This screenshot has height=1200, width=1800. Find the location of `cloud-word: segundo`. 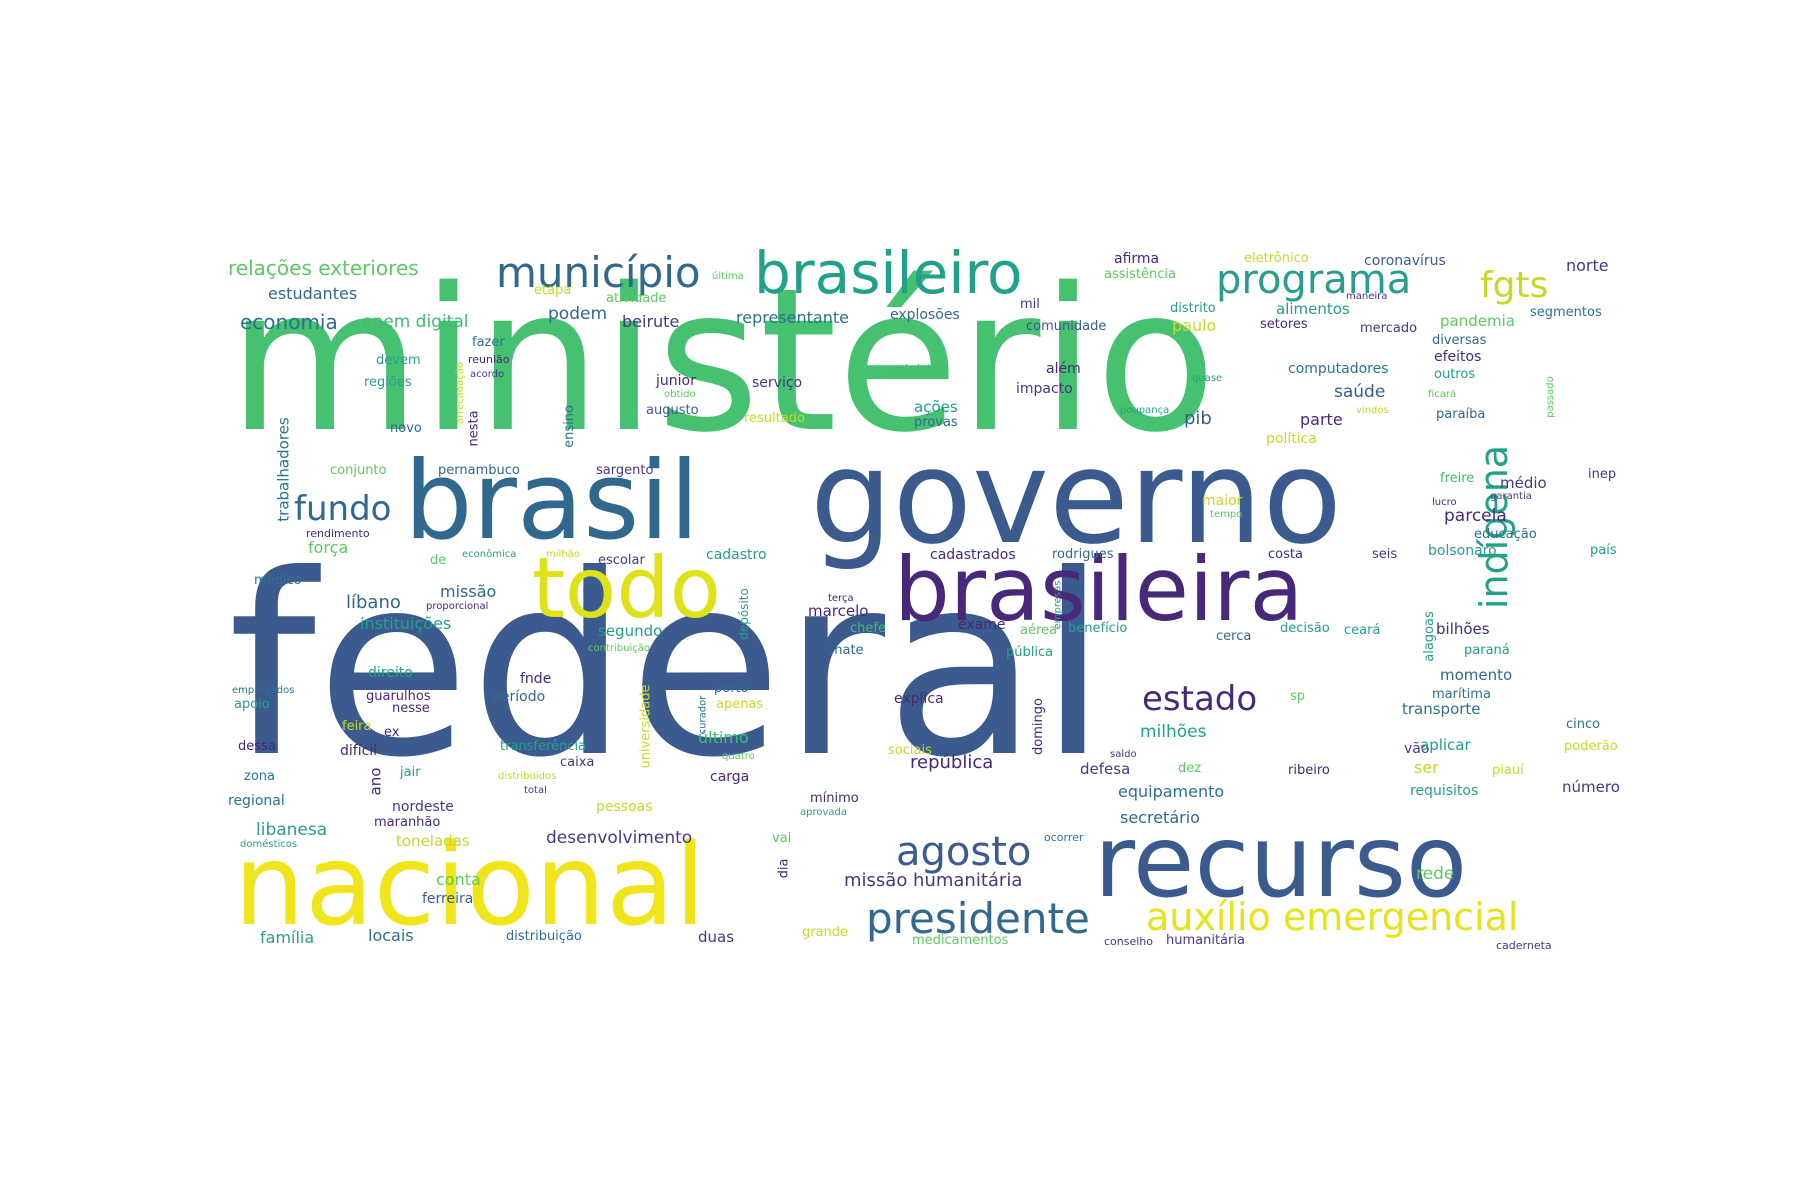

cloud-word: segundo is located at coordinates (630, 631).